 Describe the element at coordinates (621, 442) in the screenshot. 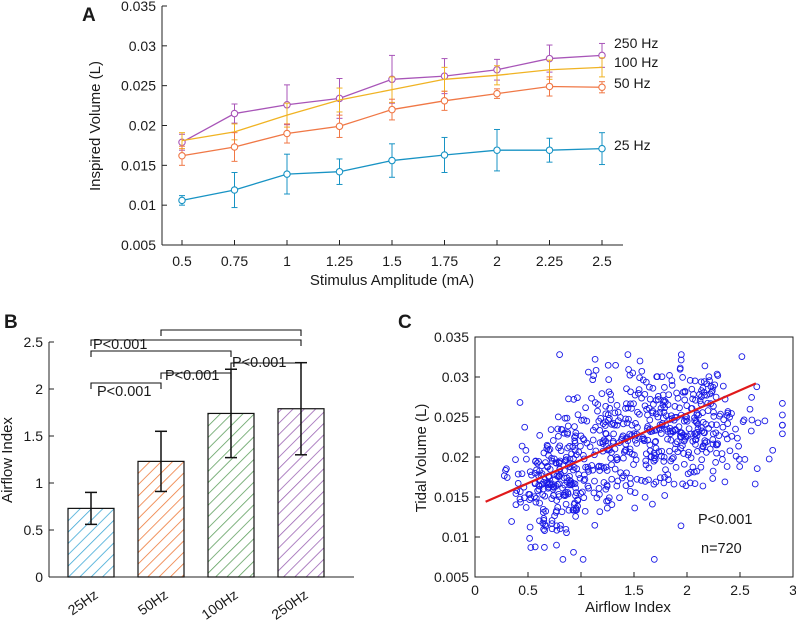

I see `panel-c-fit-line` at that location.